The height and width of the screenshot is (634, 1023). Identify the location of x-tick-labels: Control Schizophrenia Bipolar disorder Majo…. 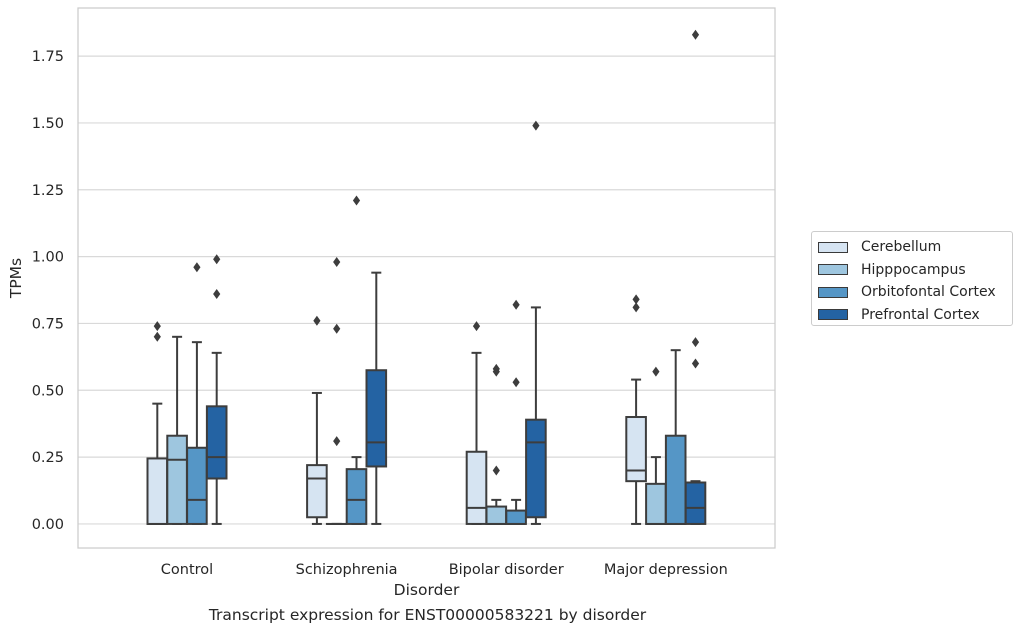
(444, 570).